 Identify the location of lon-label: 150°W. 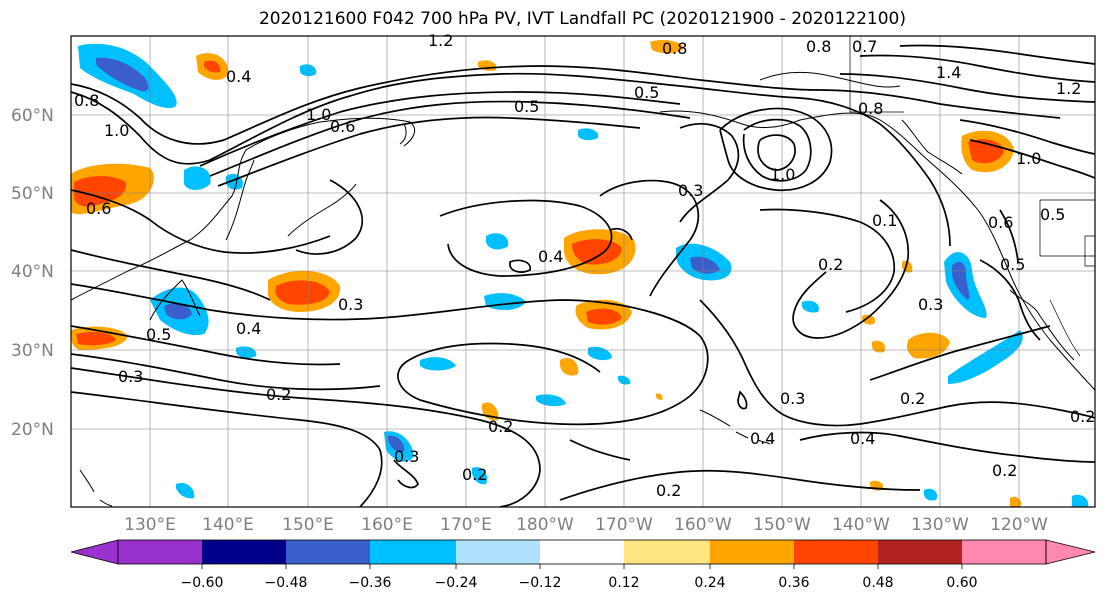
(782, 525).